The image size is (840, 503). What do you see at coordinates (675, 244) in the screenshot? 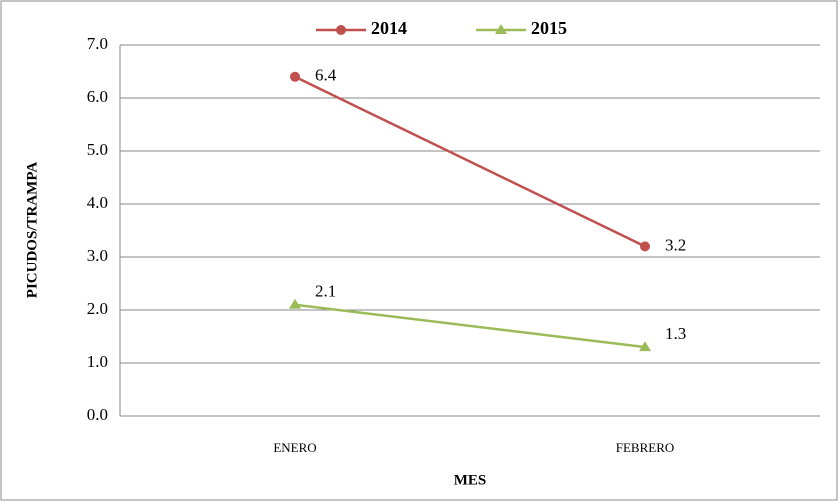
I see `data-label: 3.2` at bounding box center [675, 244].